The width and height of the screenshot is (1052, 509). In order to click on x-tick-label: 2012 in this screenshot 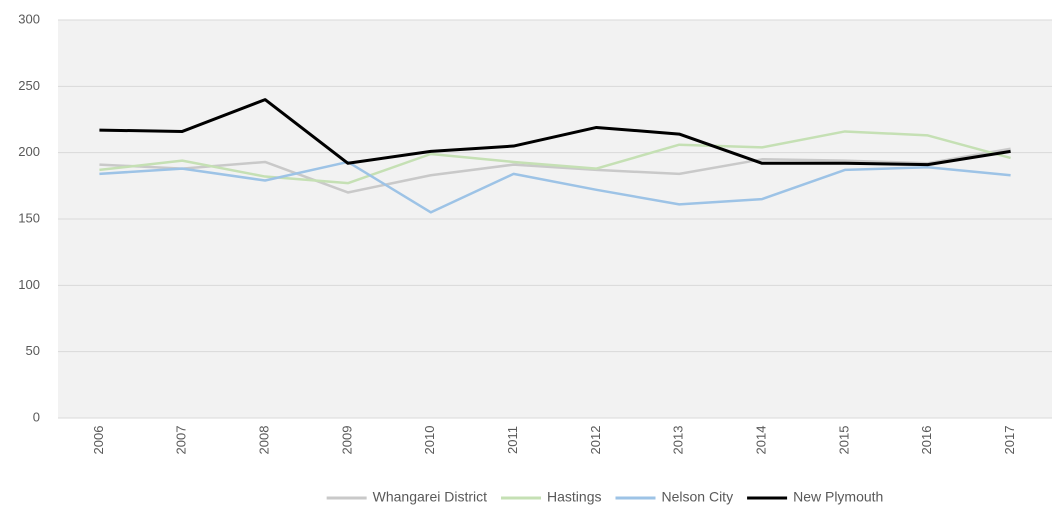, I will do `click(595, 440)`.